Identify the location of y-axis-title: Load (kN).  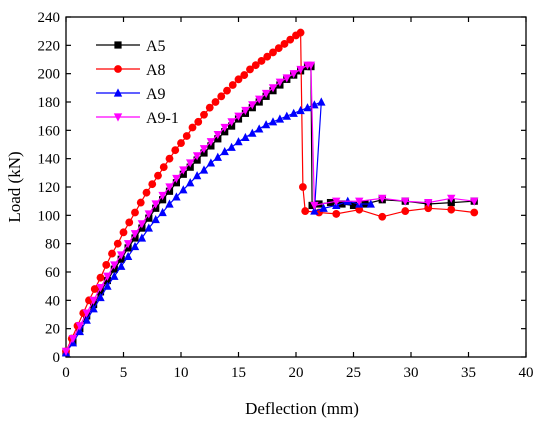
(14, 186).